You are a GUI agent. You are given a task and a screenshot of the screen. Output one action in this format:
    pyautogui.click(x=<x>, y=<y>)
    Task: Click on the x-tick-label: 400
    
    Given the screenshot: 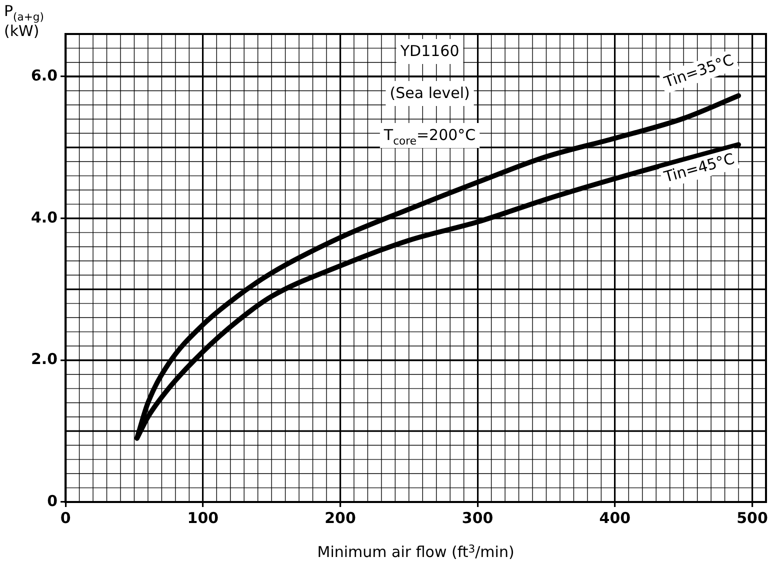 What is the action you would take?
    pyautogui.click(x=615, y=517)
    